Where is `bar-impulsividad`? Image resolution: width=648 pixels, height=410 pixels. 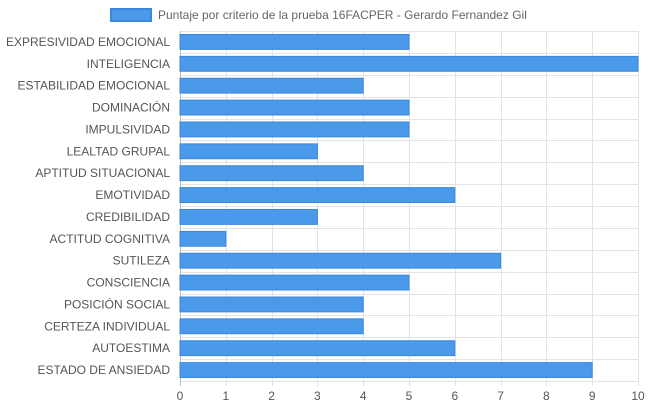 bar-impulsividad is located at coordinates (294, 129).